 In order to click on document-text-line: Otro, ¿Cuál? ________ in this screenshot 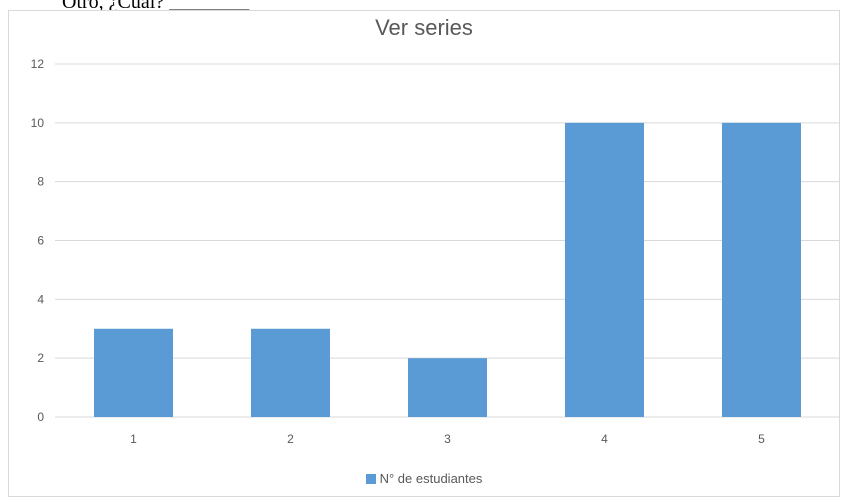, I will do `click(156, 6)`.